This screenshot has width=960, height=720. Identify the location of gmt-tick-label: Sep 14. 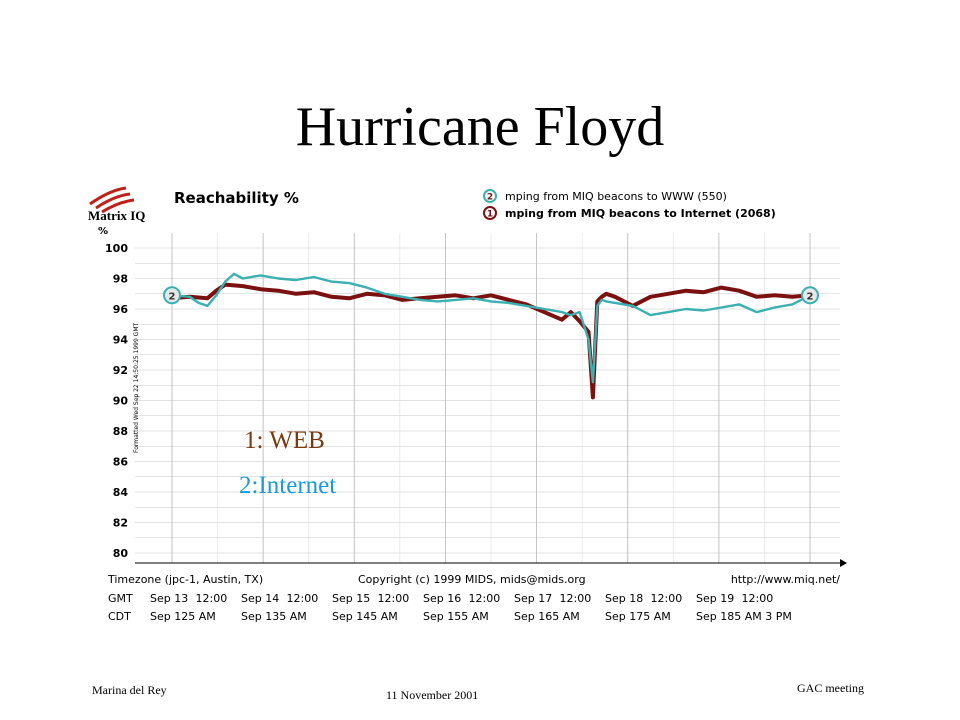
(260, 598).